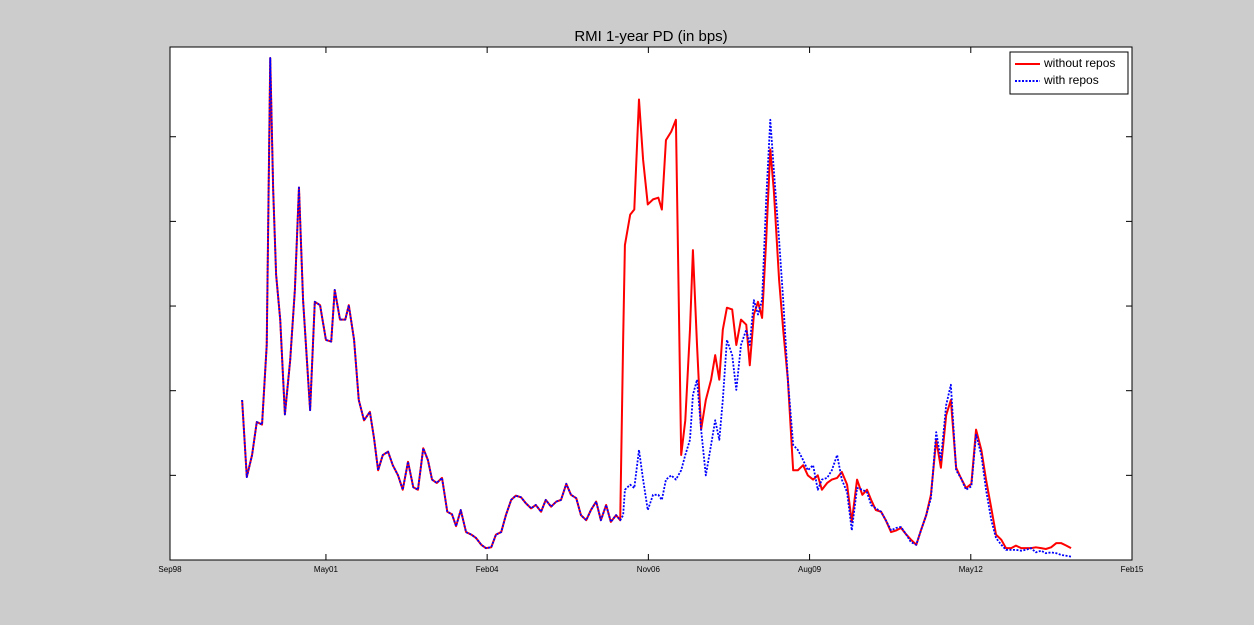 Image resolution: width=1254 pixels, height=625 pixels. I want to click on x-tick-label: Sep98, so click(170, 569).